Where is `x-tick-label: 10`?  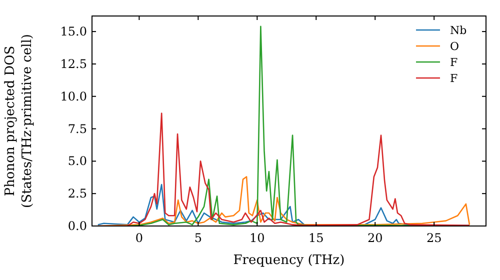 x-tick-label: 10 is located at coordinates (257, 238).